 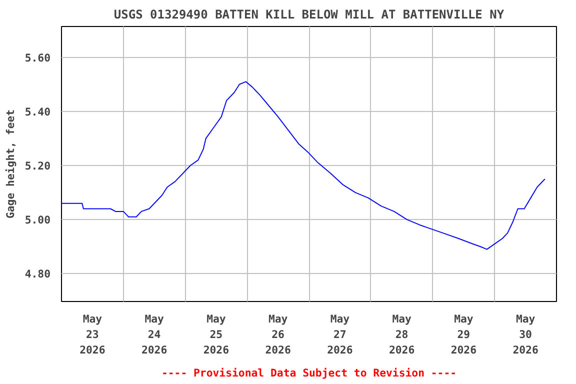 What do you see at coordinates (154, 334) in the screenshot?
I see `x-tick-label: May 24 2026` at bounding box center [154, 334].